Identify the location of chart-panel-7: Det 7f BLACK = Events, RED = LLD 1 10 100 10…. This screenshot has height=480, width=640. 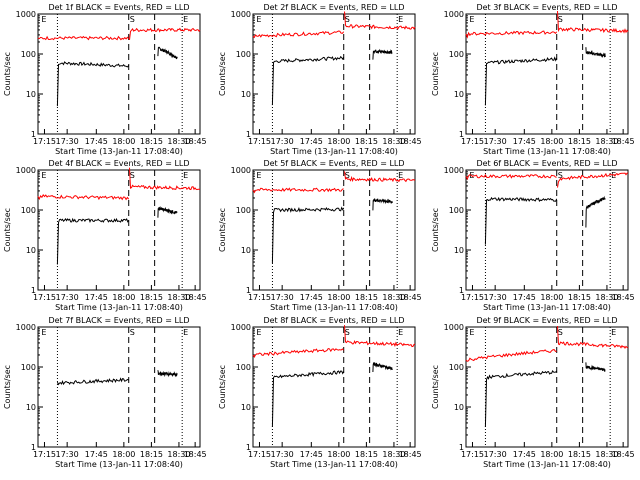
(105, 392).